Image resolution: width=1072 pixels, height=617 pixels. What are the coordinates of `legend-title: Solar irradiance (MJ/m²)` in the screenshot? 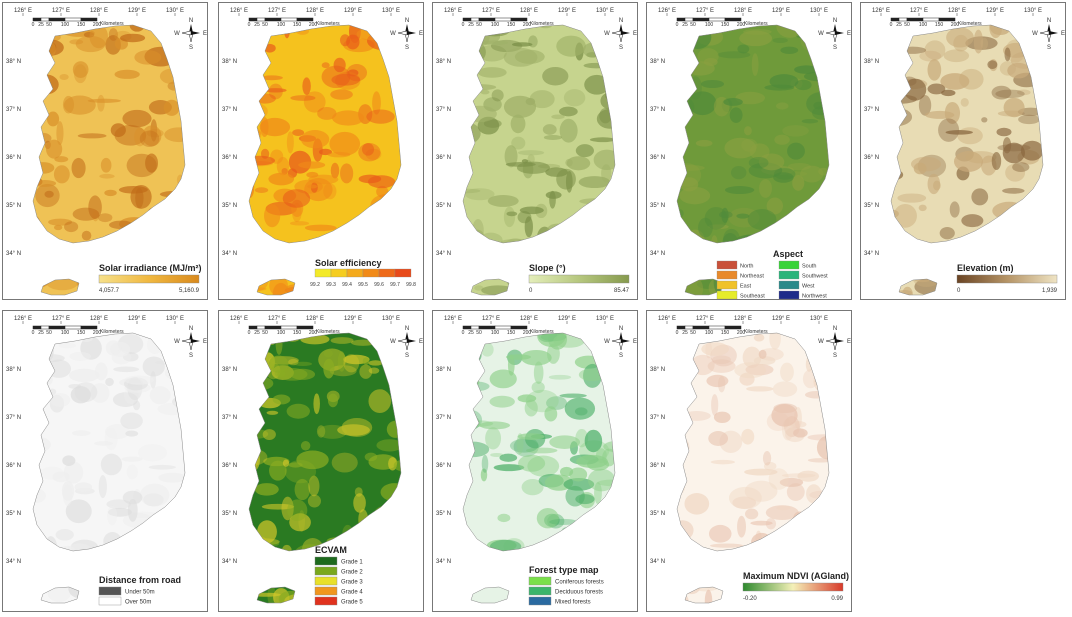 It's located at (150, 268).